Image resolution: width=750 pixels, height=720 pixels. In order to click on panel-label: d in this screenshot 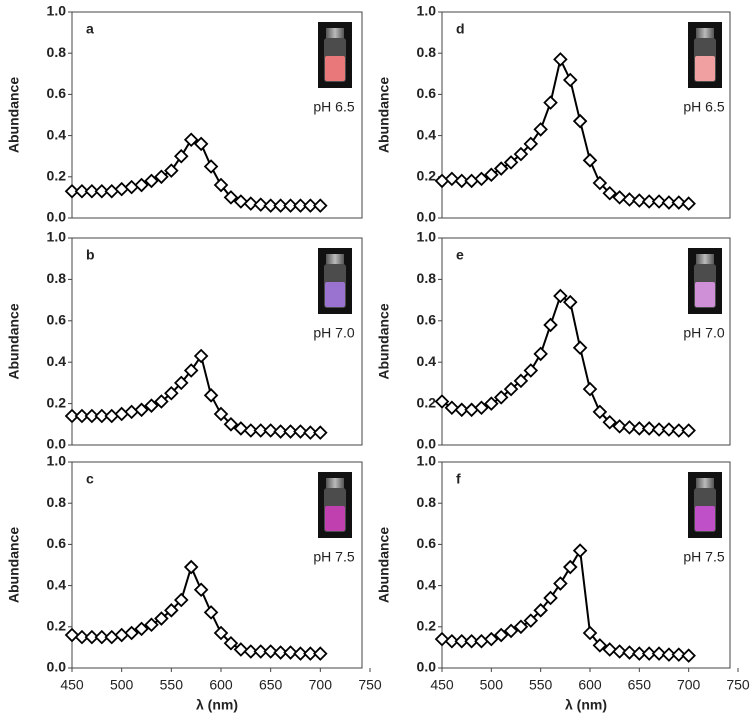, I will do `click(460, 29)`.